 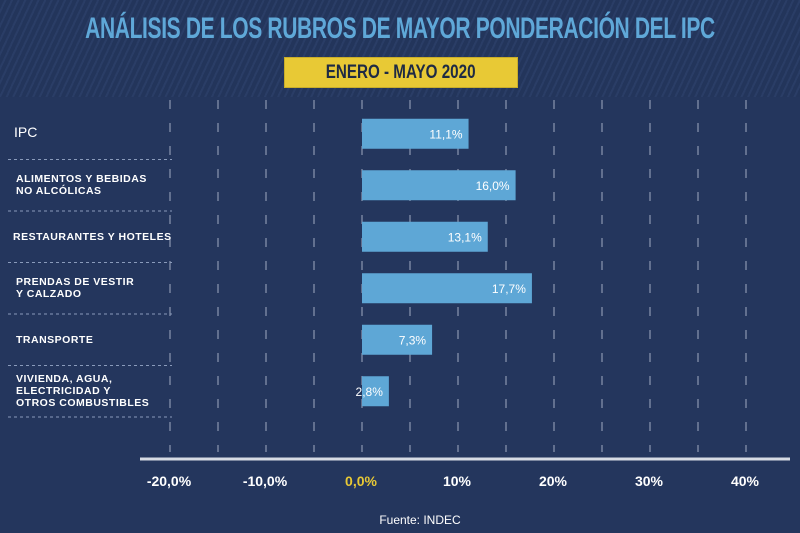 I want to click on category-label: IPC, so click(x=26, y=131).